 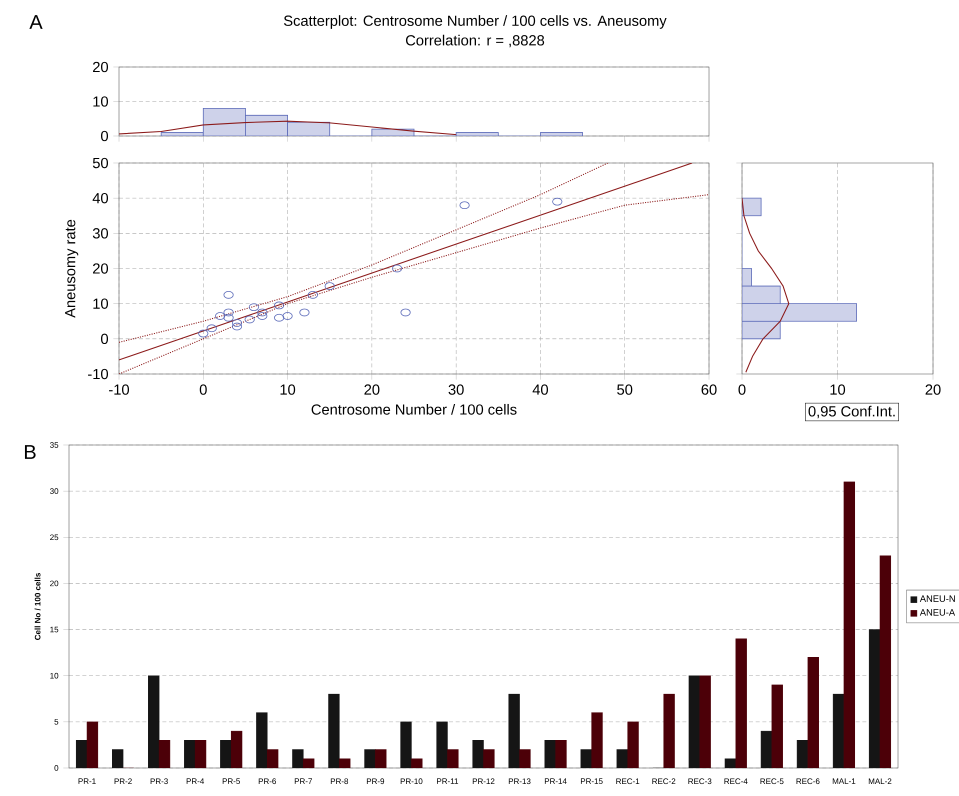 What do you see at coordinates (447, 781) in the screenshot?
I see `x-tick-label: PR-11` at bounding box center [447, 781].